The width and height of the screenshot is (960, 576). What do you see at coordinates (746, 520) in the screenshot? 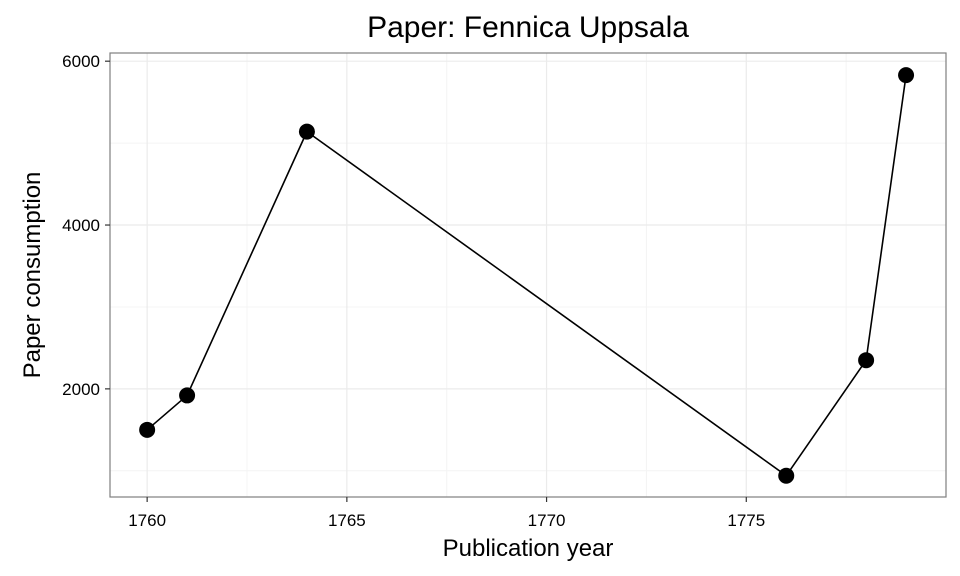
I see `x-tick-label: 1775` at bounding box center [746, 520].